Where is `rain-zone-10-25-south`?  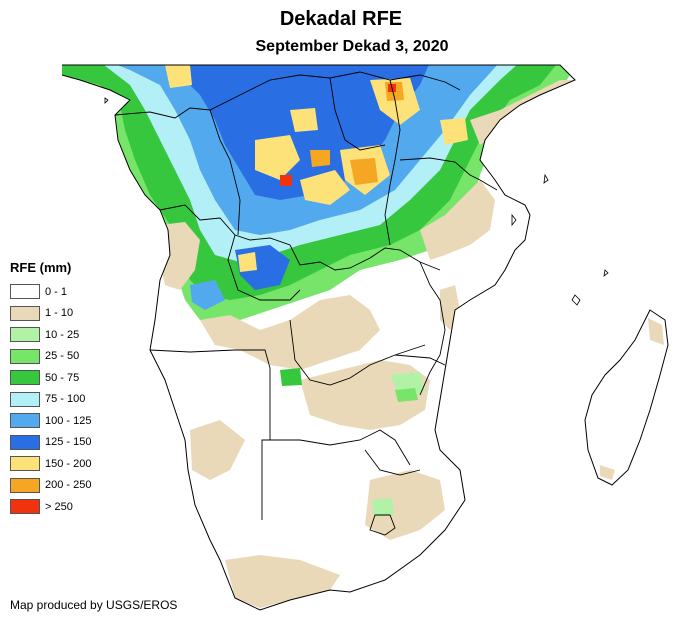 rain-zone-10-25-south is located at coordinates (383, 507).